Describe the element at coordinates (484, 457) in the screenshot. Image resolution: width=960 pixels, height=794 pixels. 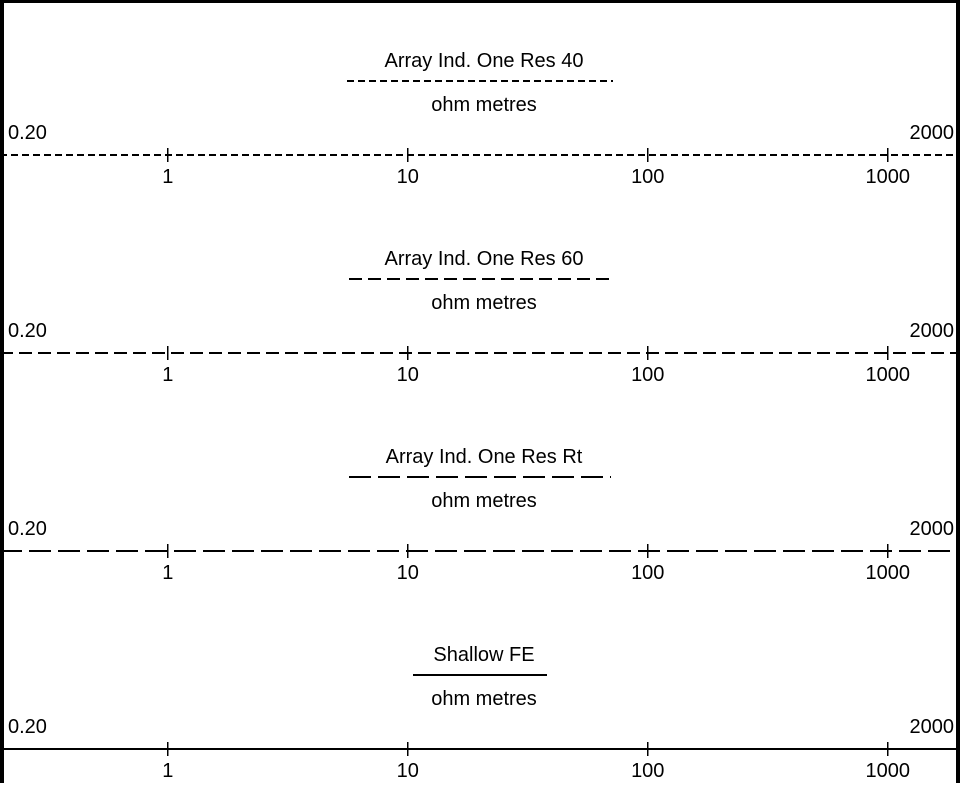
I see `curve-name: Array Ind. One Res Rt` at that location.